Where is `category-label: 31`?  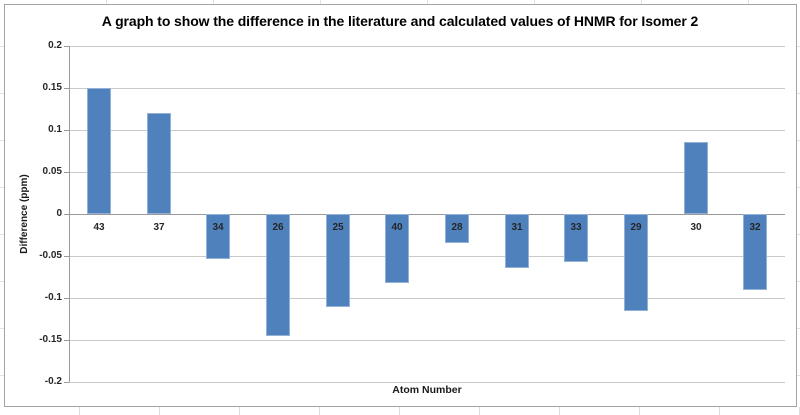
category-label: 31 is located at coordinates (517, 227).